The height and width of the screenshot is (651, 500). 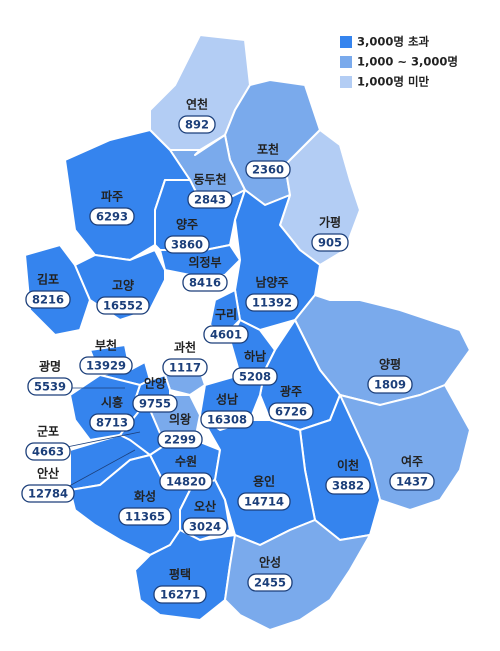 I want to click on region-value: 8713, so click(x=112, y=423).